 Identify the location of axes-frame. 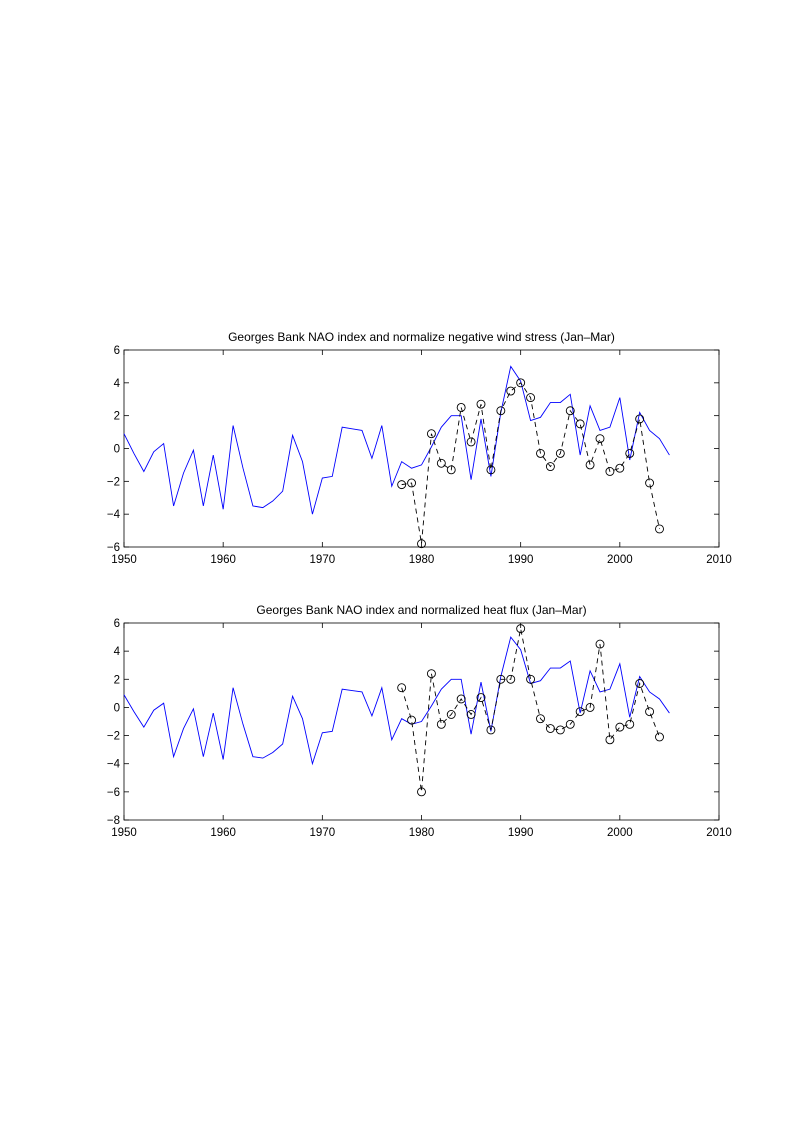
(421, 448).